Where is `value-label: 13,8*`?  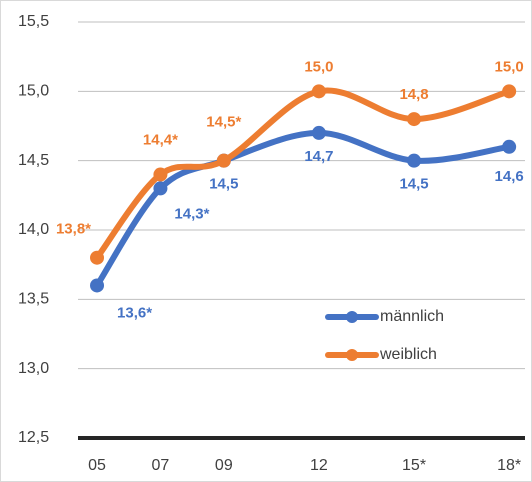
value-label: 13,8* is located at coordinates (73, 229).